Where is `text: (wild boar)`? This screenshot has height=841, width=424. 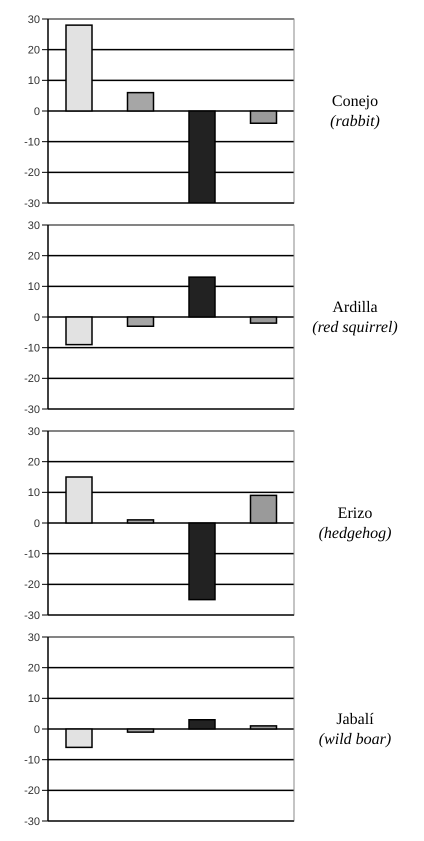
text: (wild boar) is located at coordinates (355, 739).